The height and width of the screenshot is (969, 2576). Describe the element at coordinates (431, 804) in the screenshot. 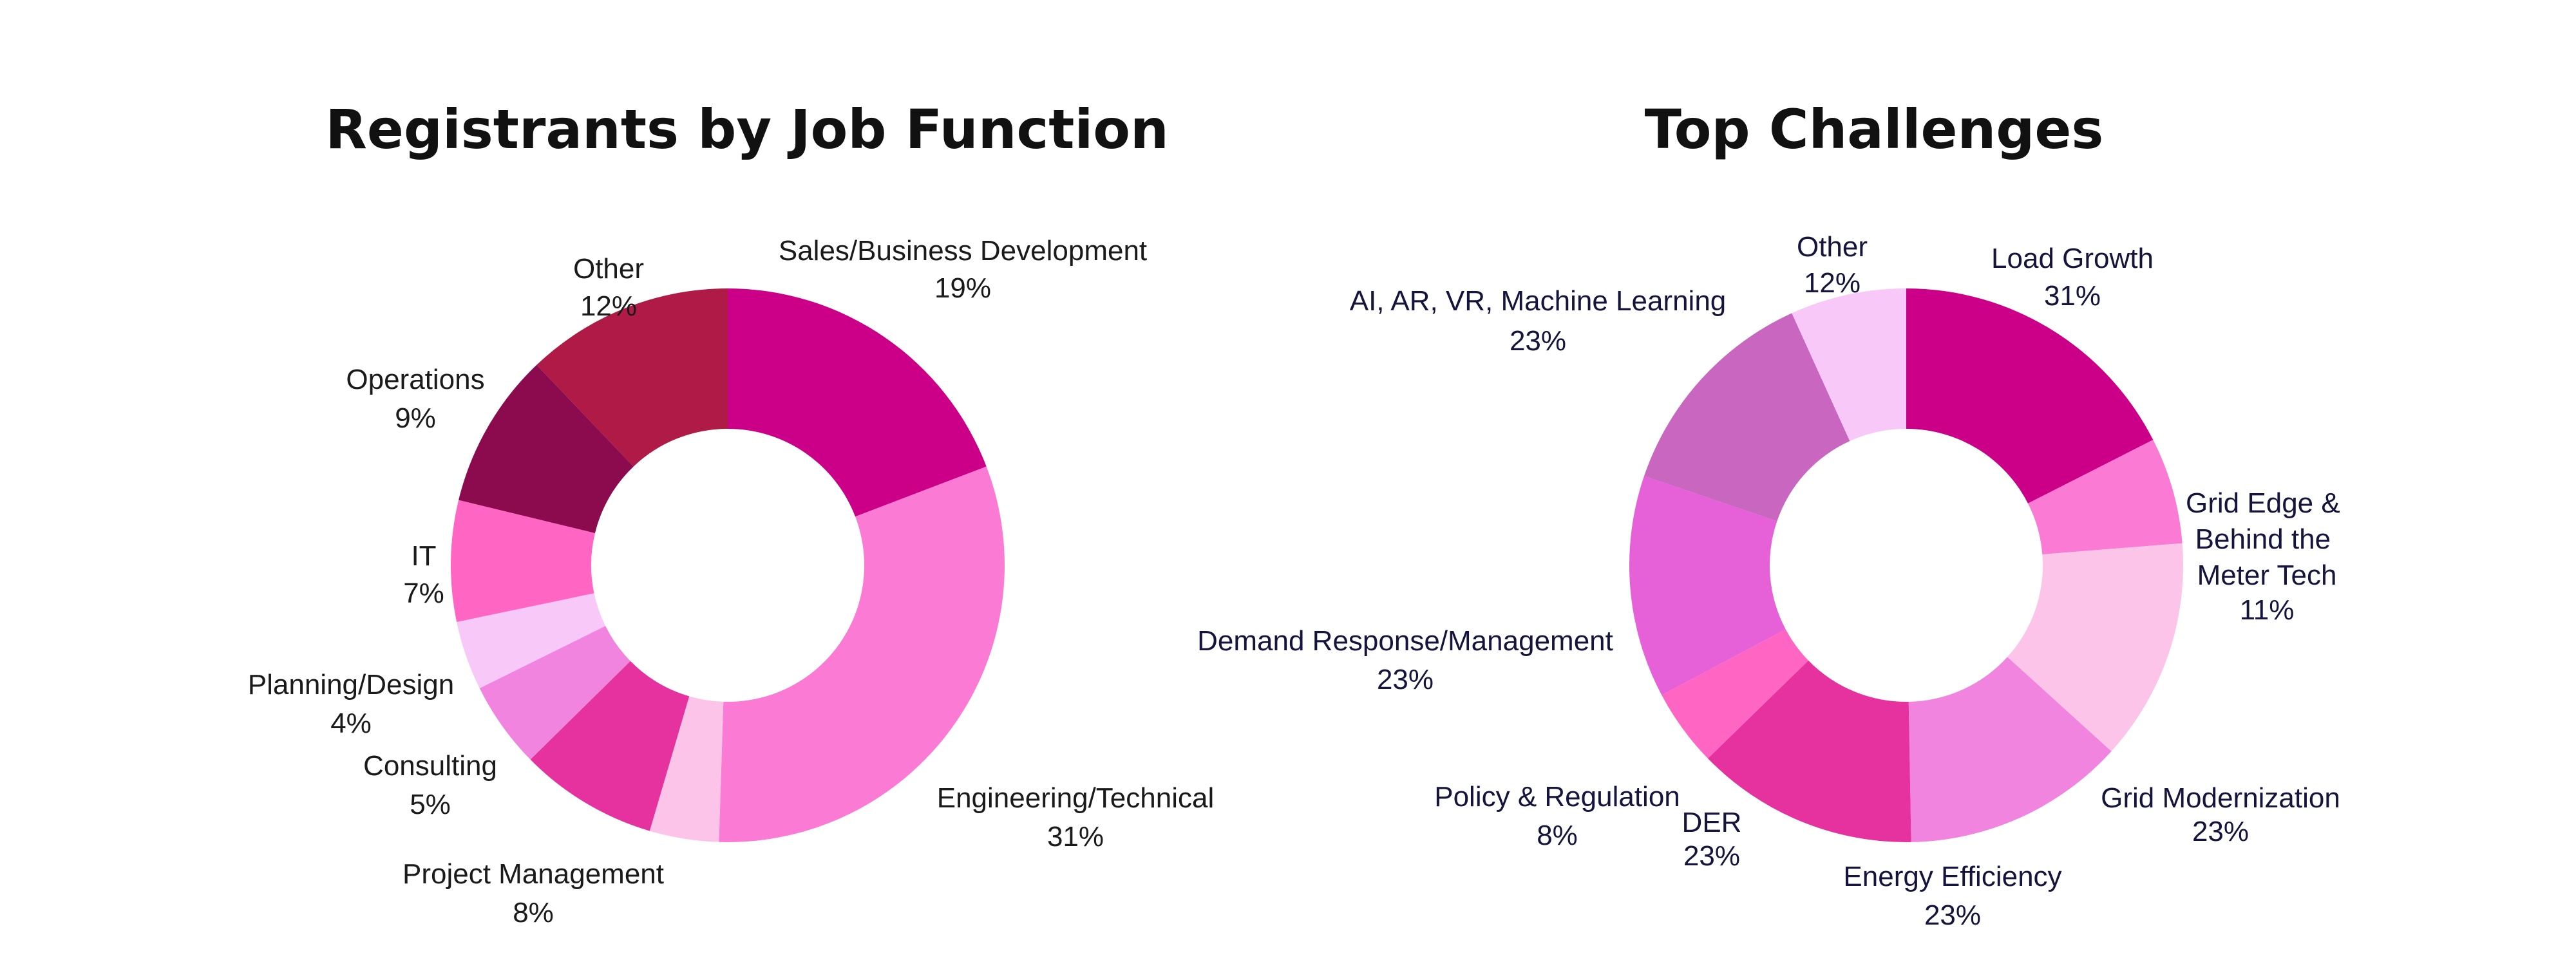

I see `slice-label-pct: 5%` at that location.